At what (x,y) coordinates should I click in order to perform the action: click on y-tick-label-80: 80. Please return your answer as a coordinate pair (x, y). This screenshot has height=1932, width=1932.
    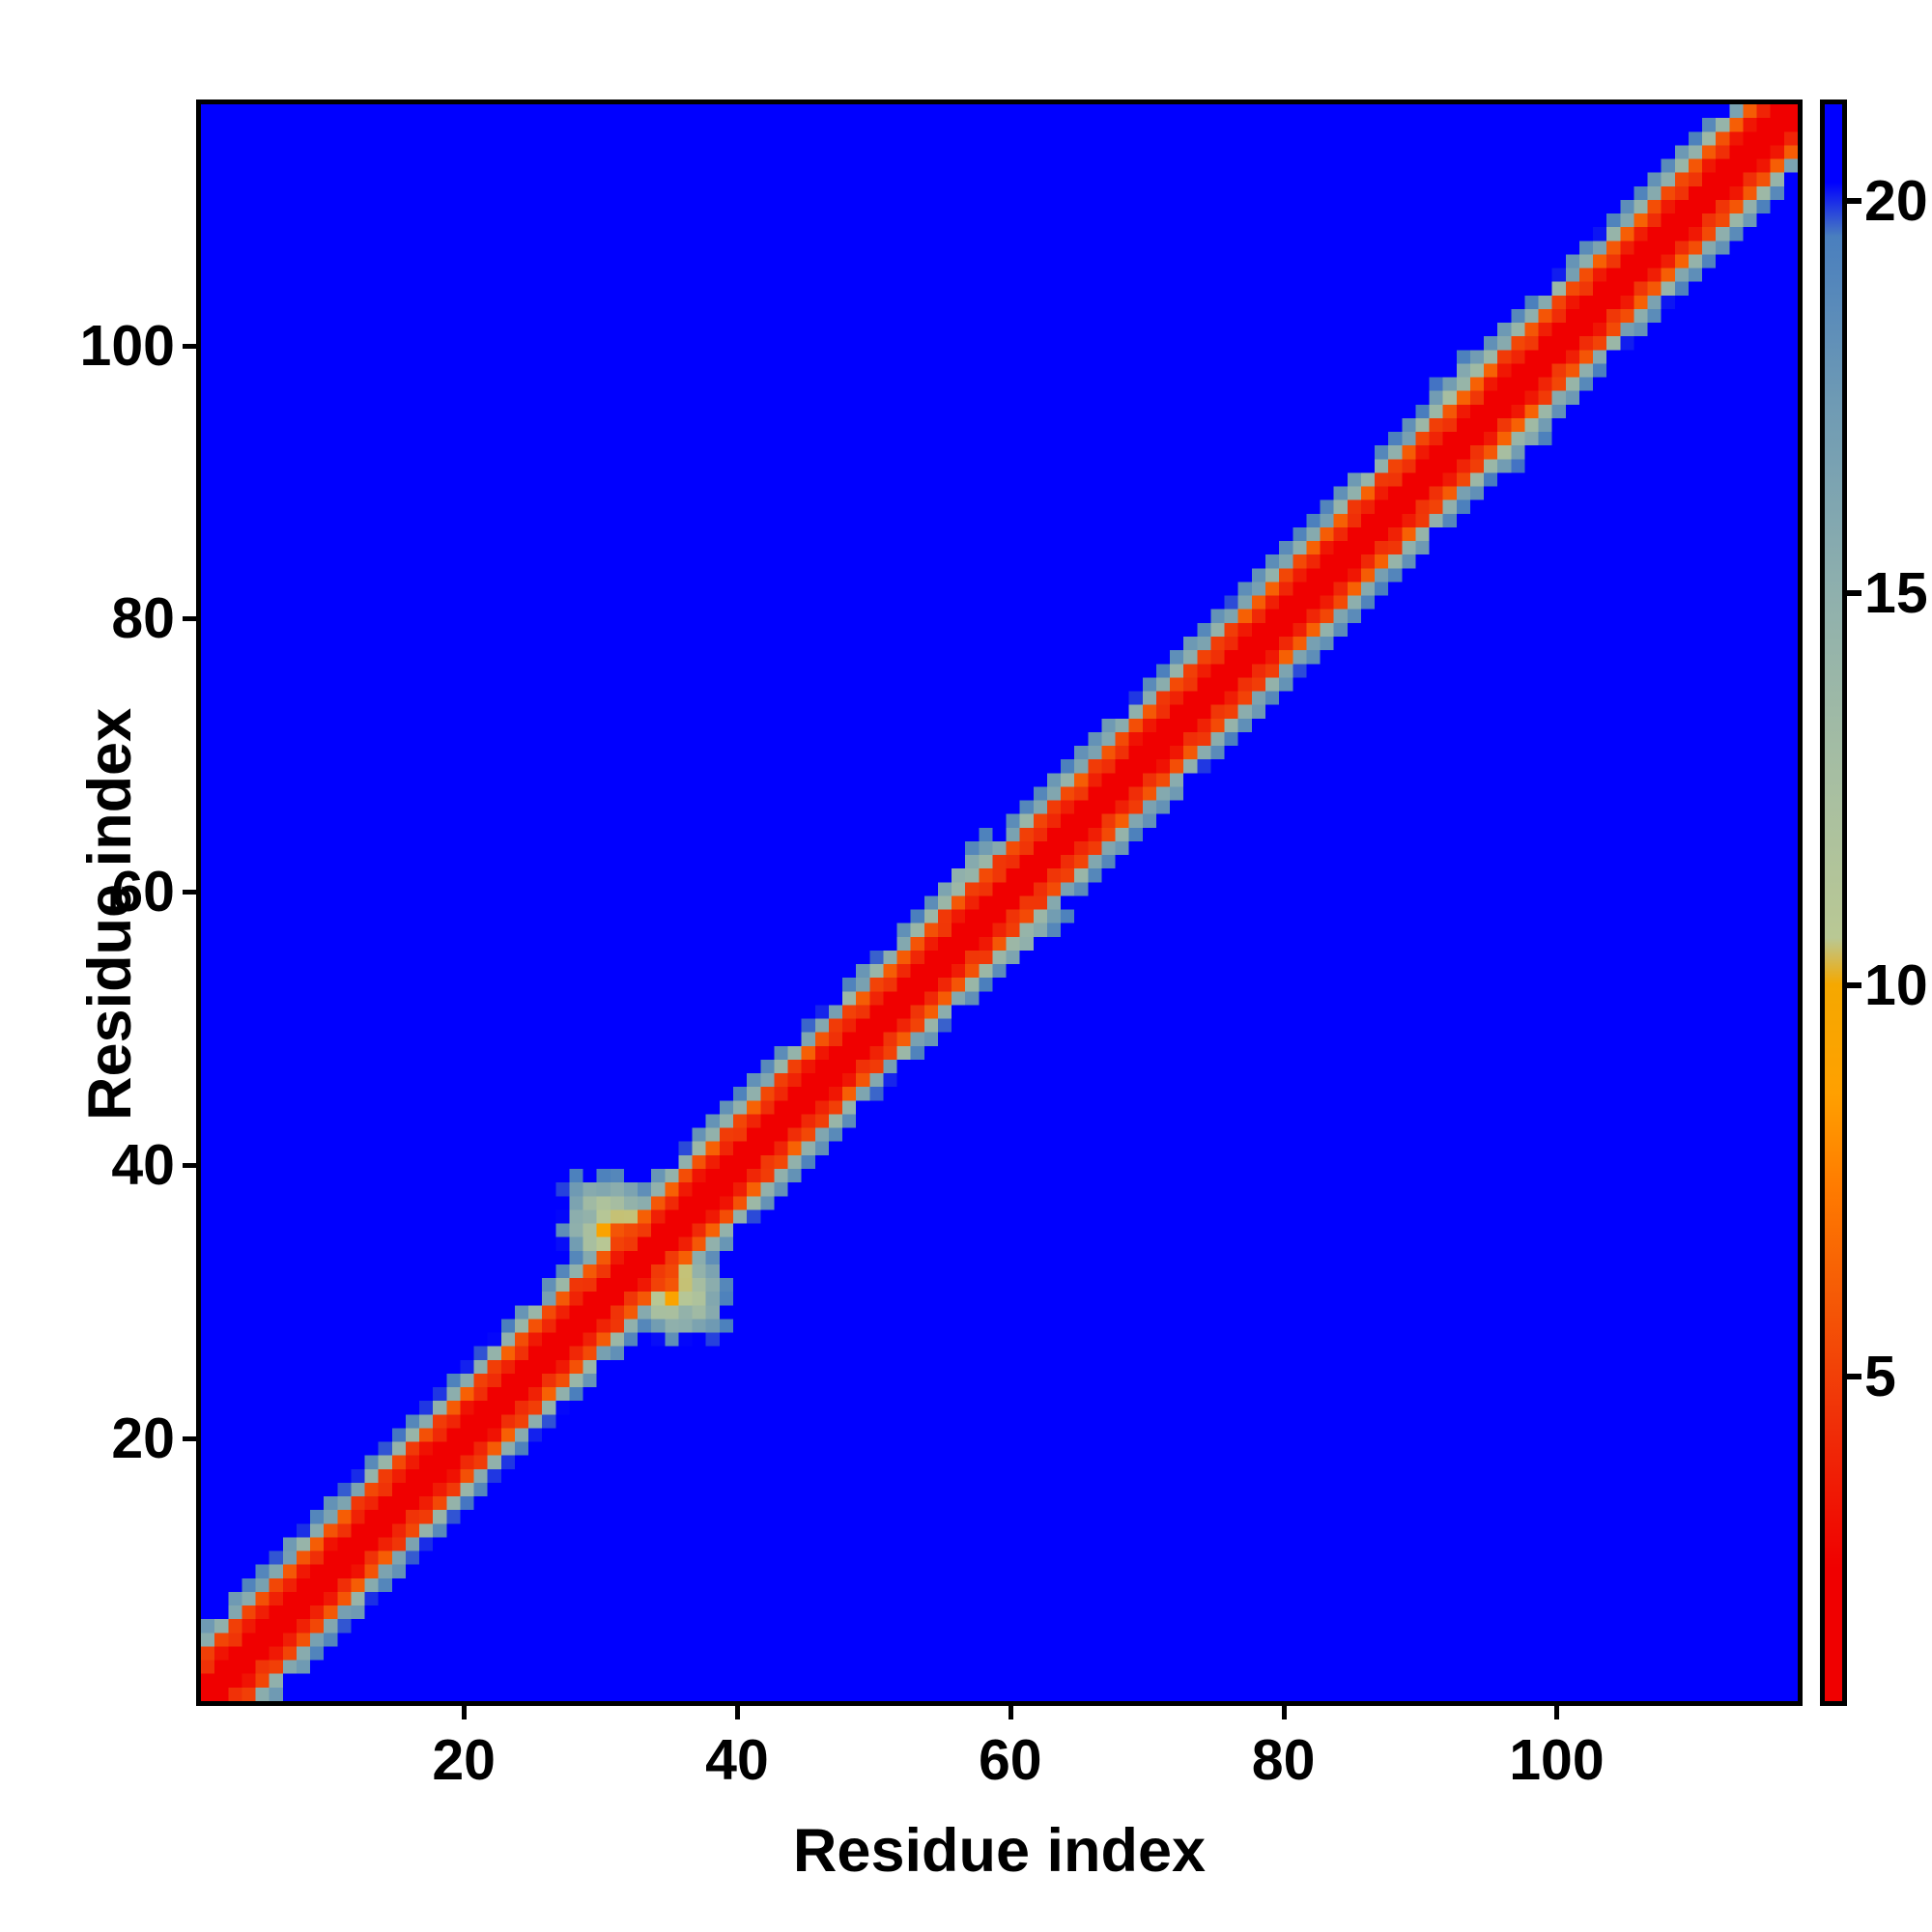
    Looking at the image, I should click on (143, 618).